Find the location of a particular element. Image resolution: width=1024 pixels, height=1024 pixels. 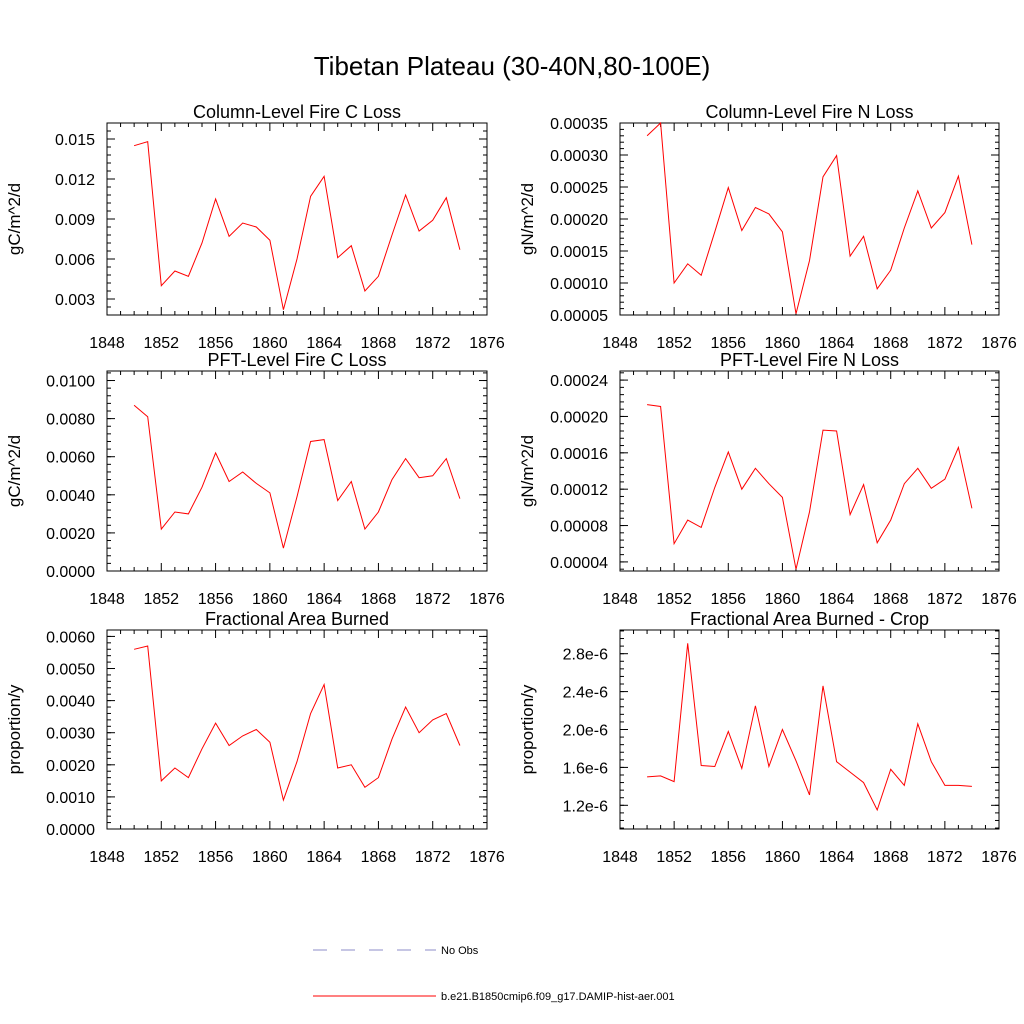

y-tick-label: 1.6e-6 is located at coordinates (585, 768).